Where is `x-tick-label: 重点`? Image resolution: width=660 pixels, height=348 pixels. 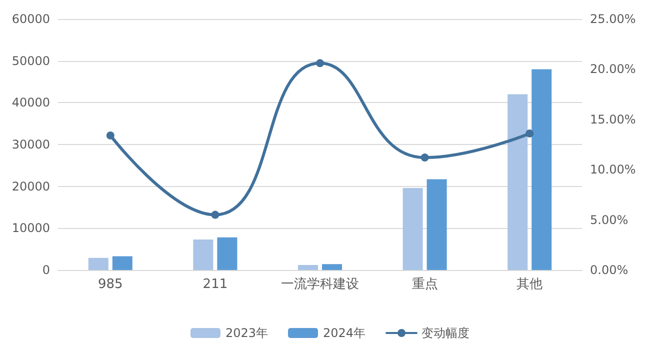 x-tick-label: 重点 is located at coordinates (425, 284).